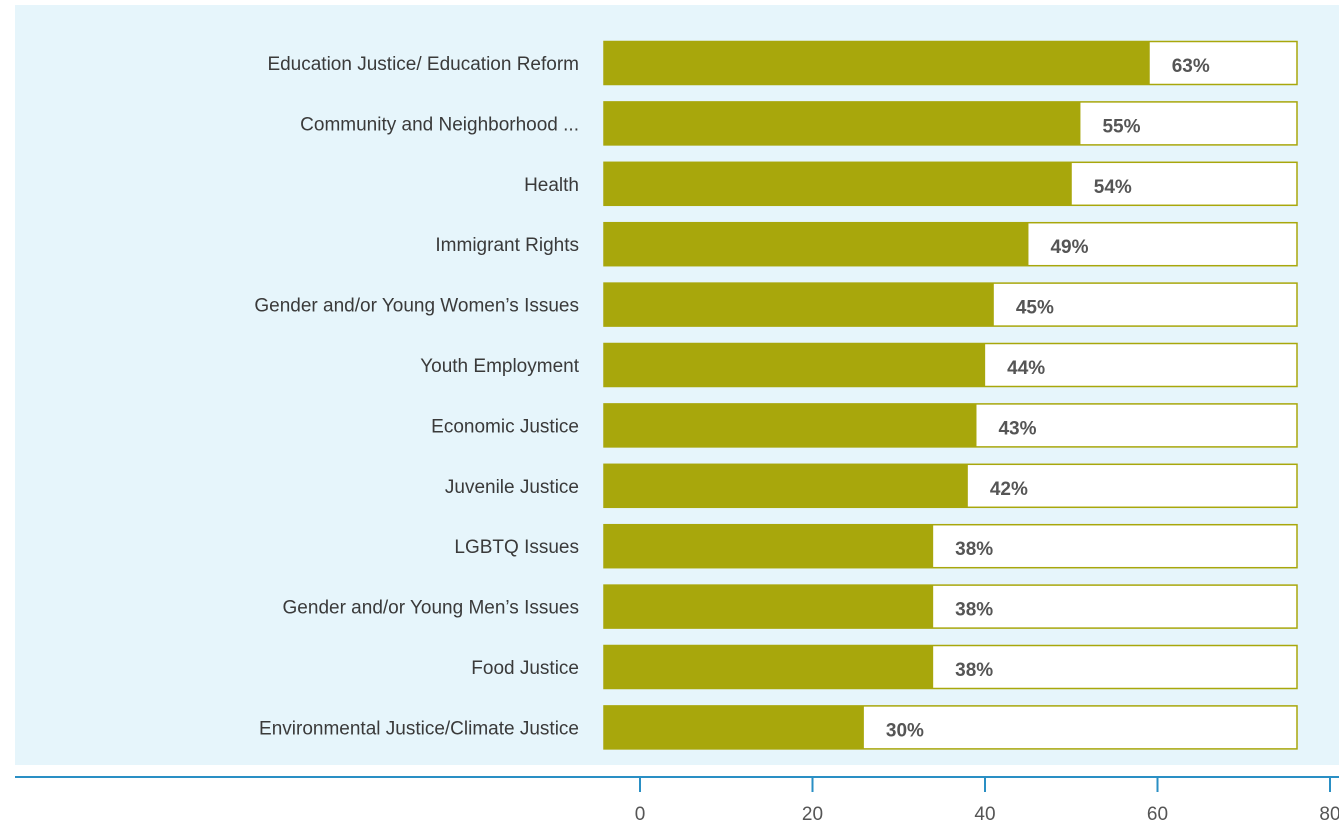 The height and width of the screenshot is (828, 1339). What do you see at coordinates (505, 426) in the screenshot?
I see `category-label: Economic Justice` at bounding box center [505, 426].